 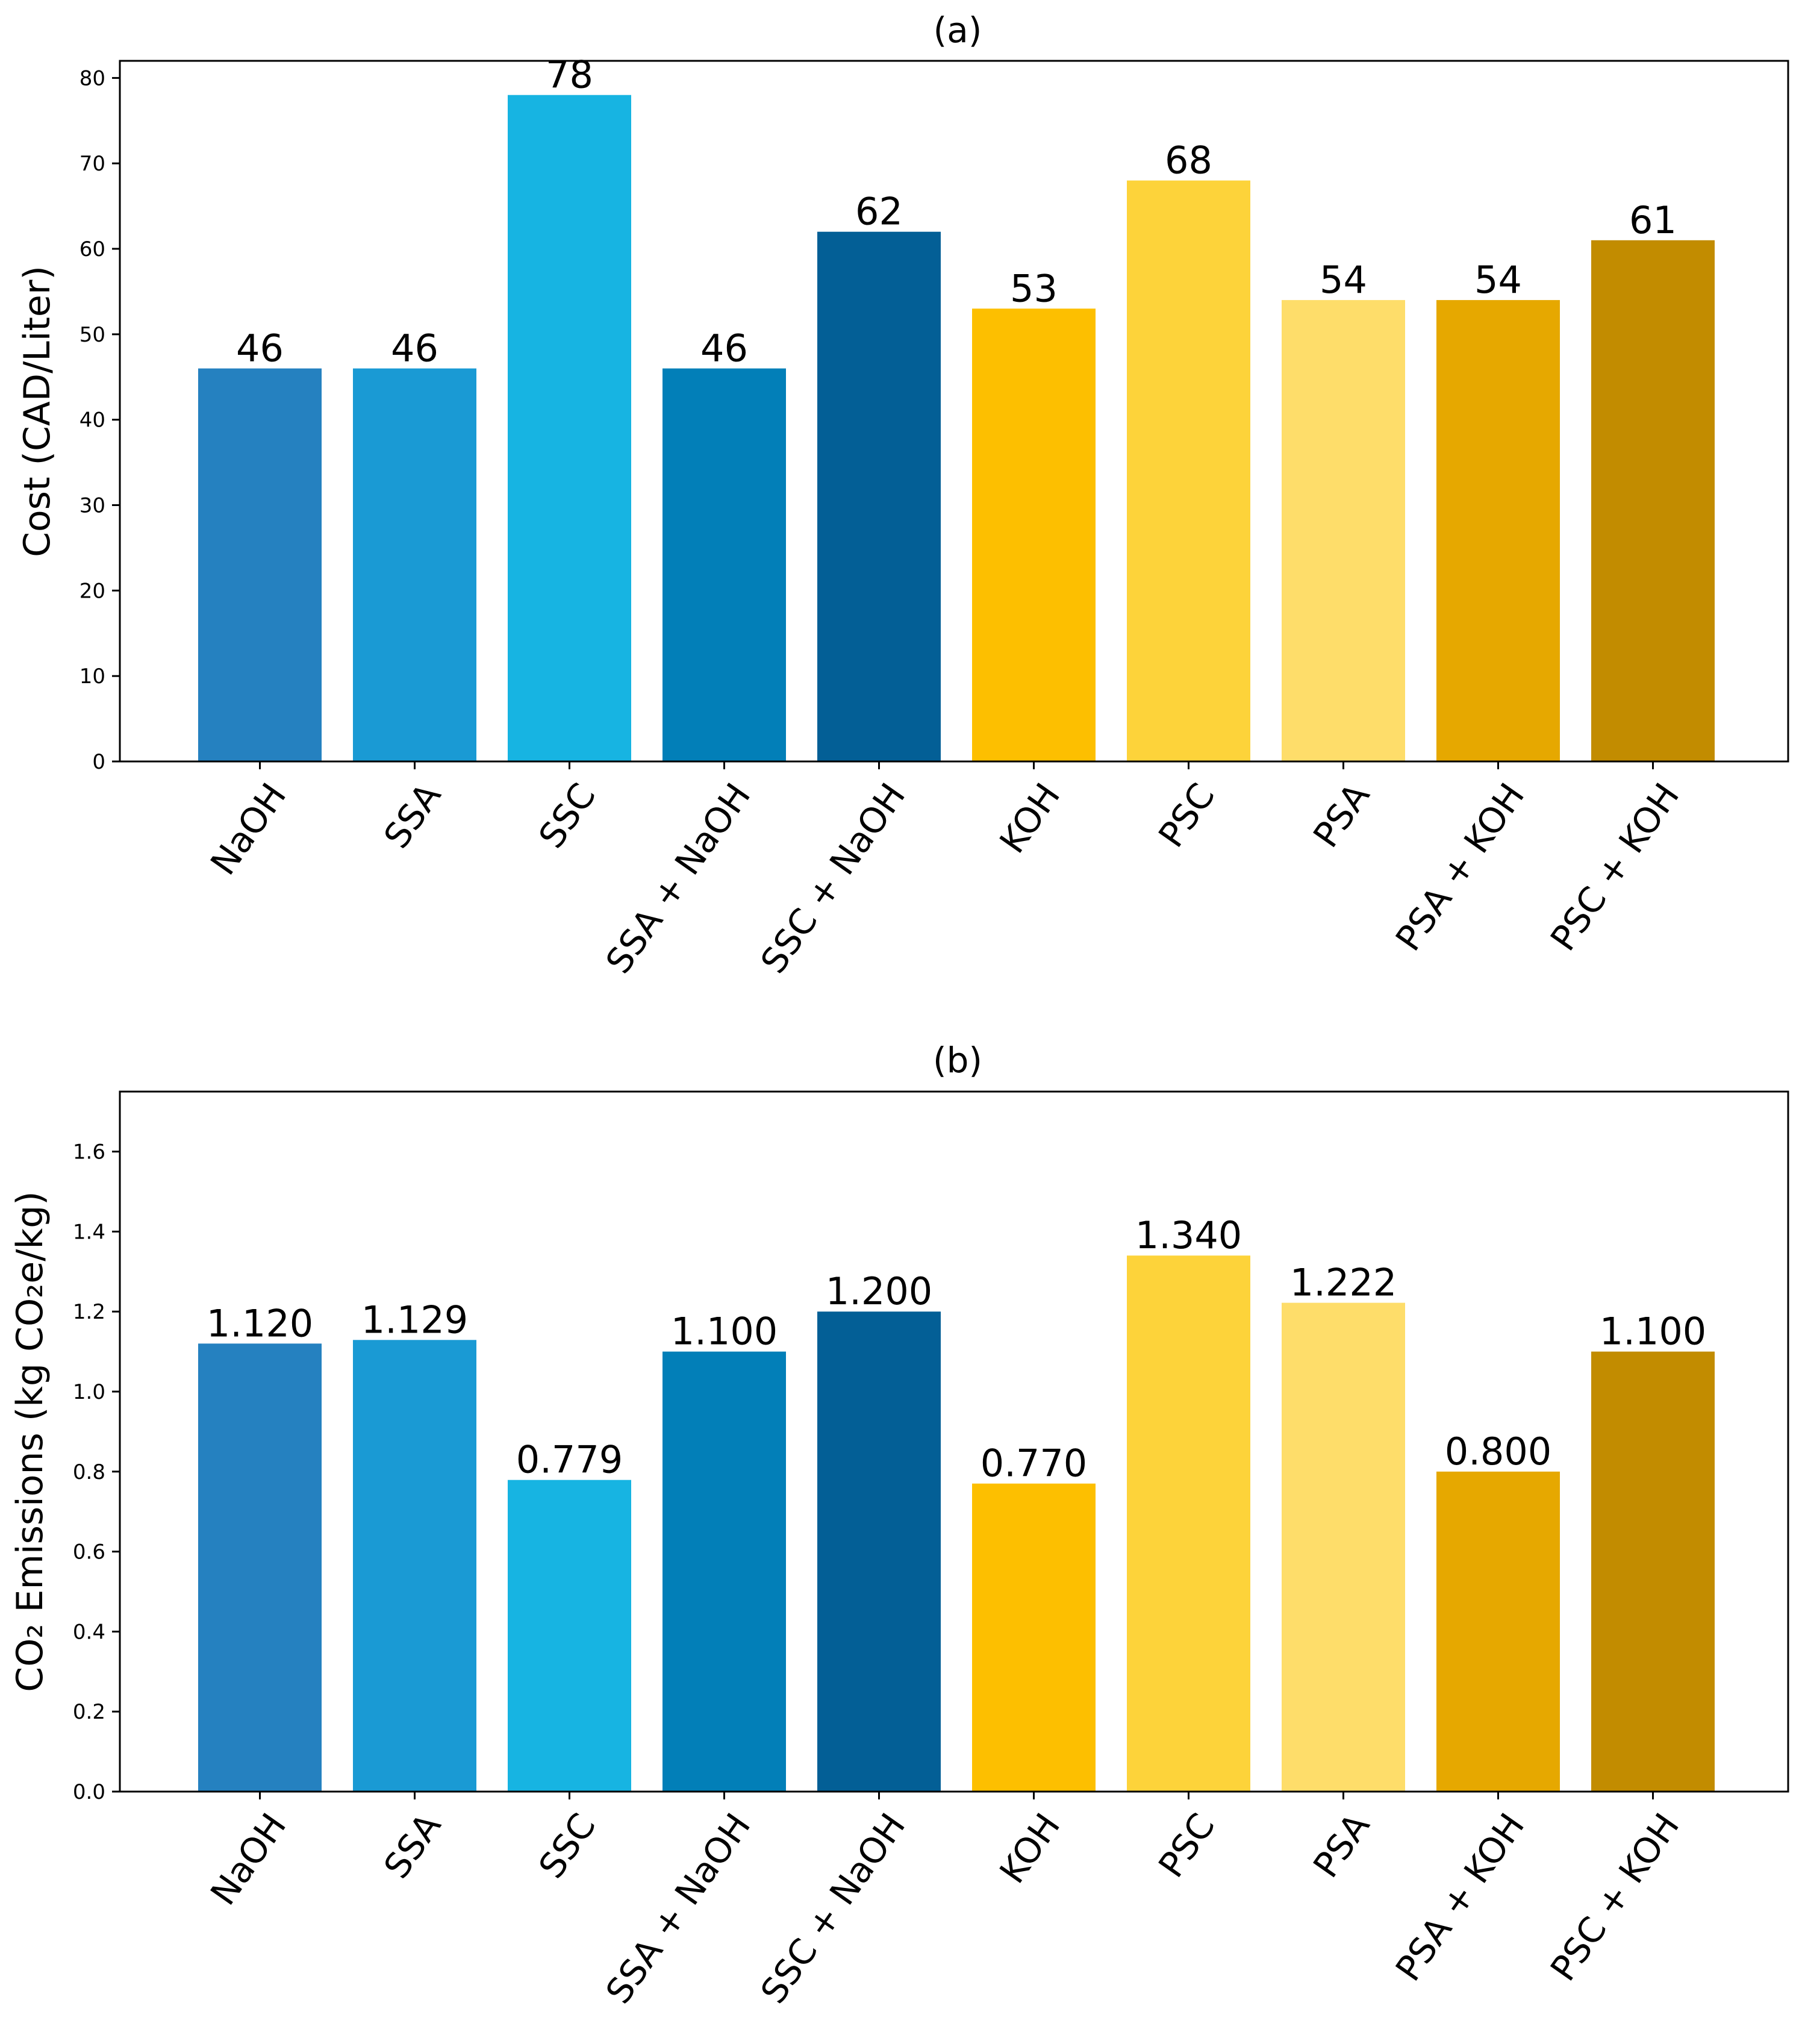 What do you see at coordinates (1615, 867) in the screenshot?
I see `chart-a-x-tick-label-9: PSC + KOH` at bounding box center [1615, 867].